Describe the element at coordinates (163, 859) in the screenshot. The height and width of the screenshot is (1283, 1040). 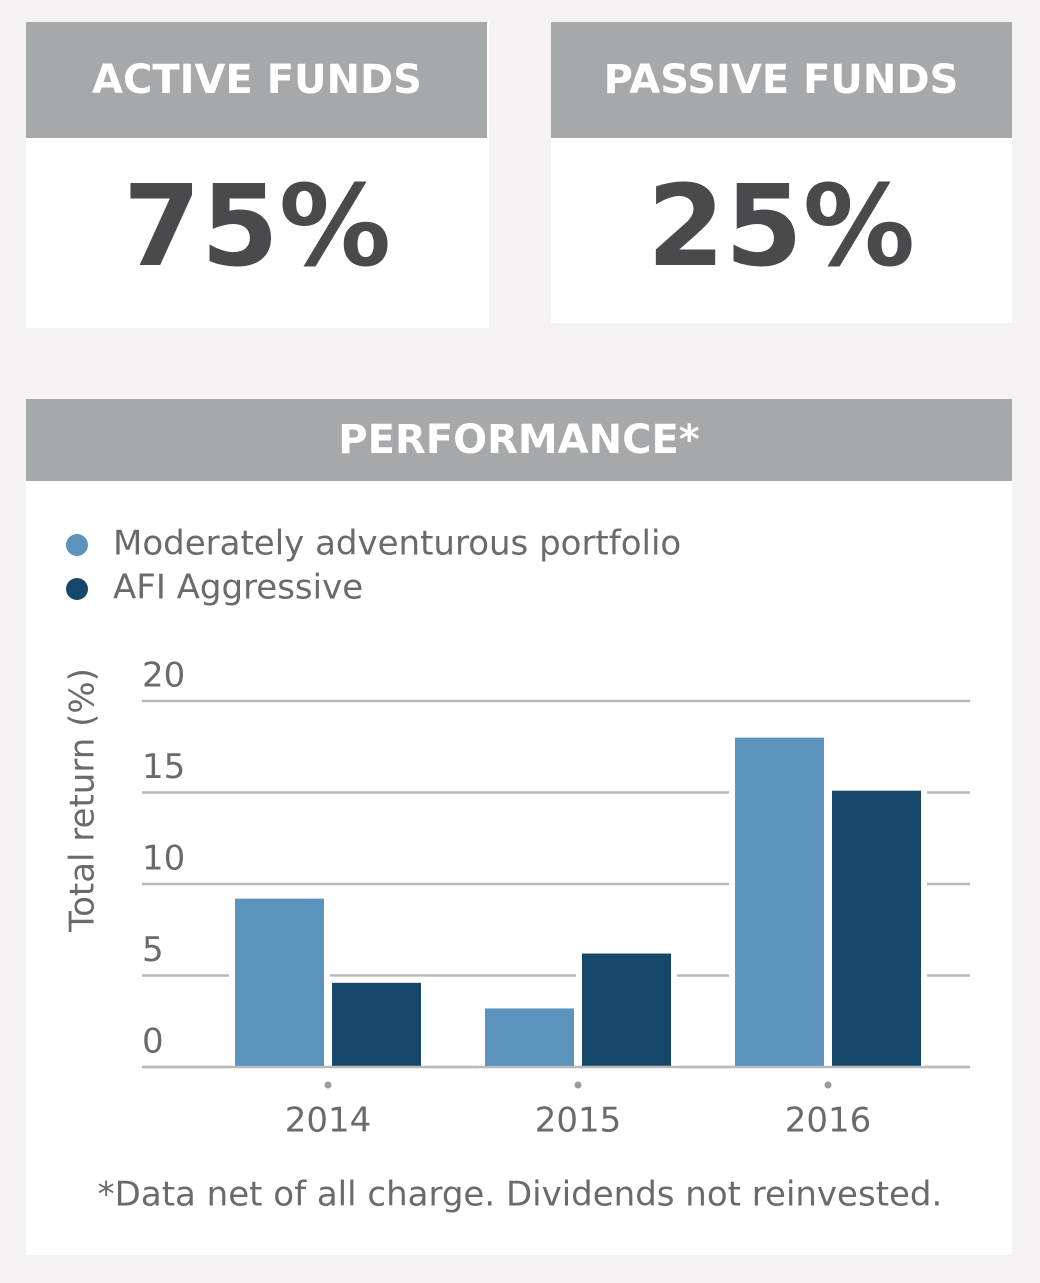
I see `y-tick-label: 10` at that location.